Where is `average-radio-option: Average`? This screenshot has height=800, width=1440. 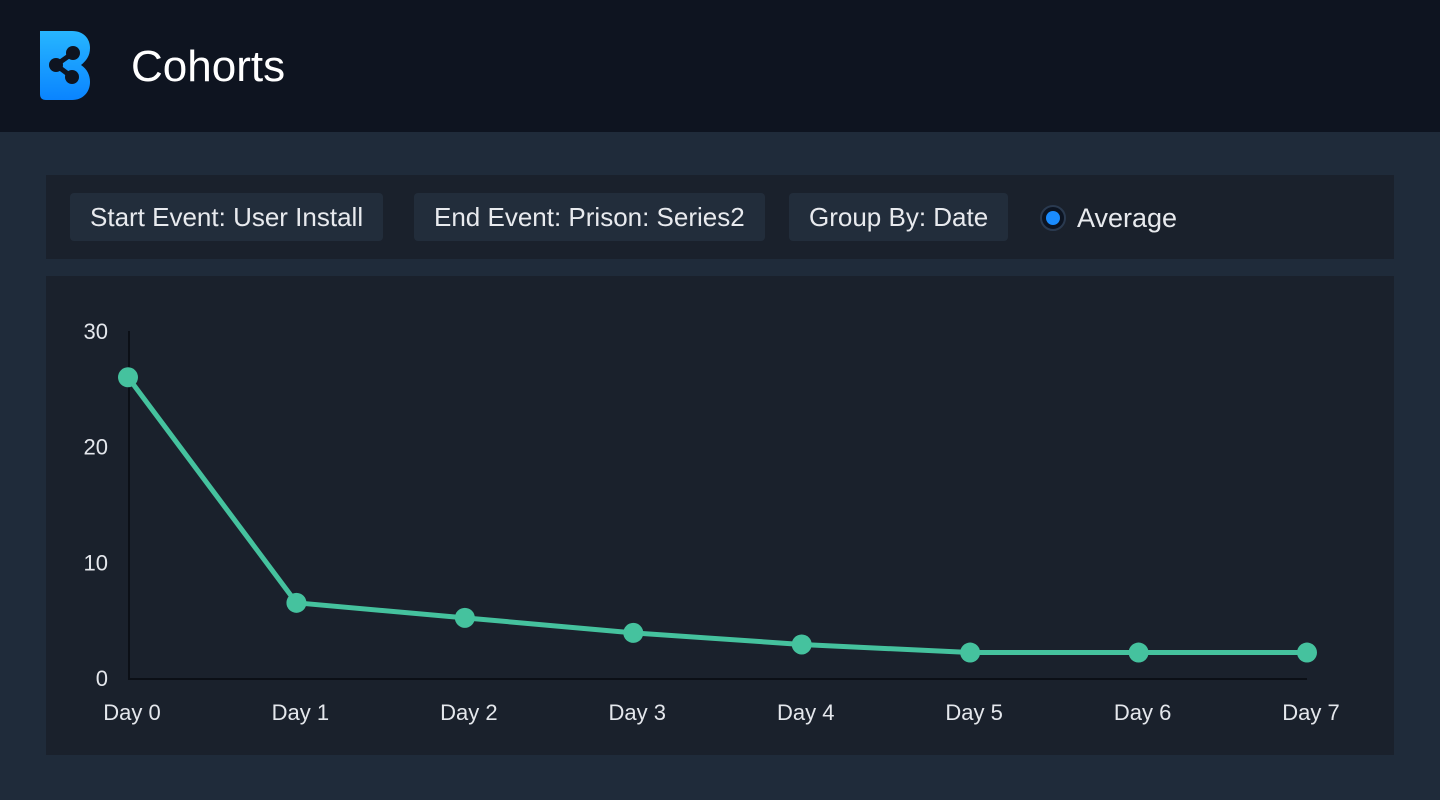 average-radio-option: Average is located at coordinates (1108, 218).